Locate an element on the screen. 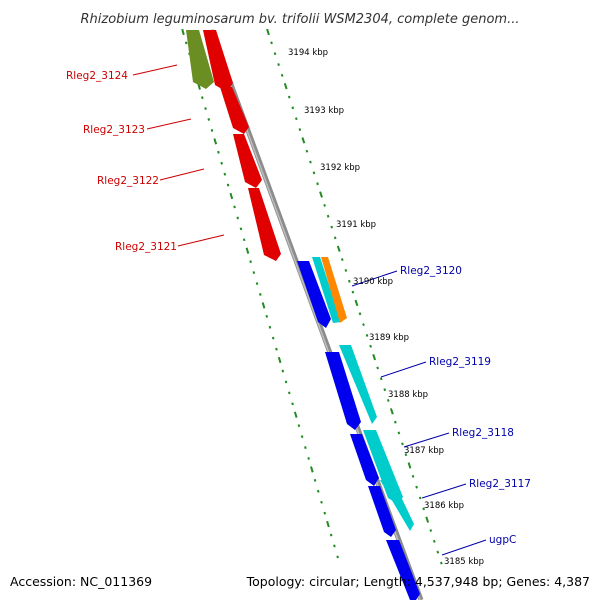 Image resolution: width=600 pixels, height=600 pixels. gene-arrow-rleg2-3124-red is located at coordinates (218, 61).